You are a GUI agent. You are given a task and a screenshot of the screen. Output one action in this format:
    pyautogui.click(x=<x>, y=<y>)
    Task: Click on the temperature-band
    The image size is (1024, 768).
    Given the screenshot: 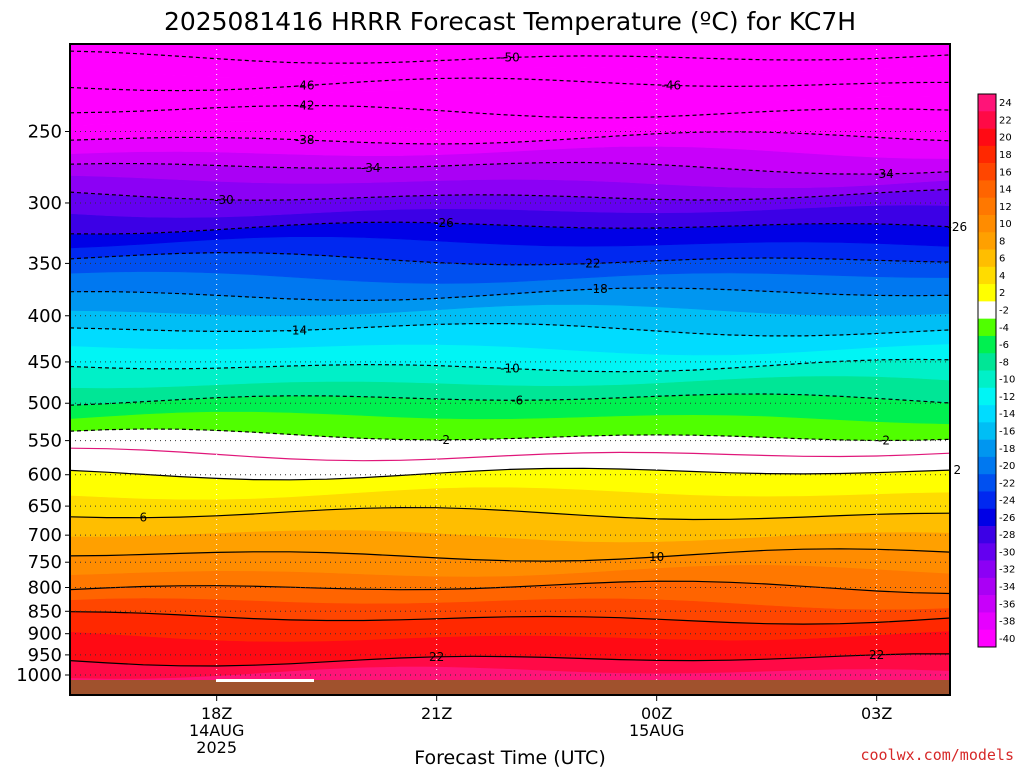 What is the action you would take?
    pyautogui.click(x=619, y=47)
    